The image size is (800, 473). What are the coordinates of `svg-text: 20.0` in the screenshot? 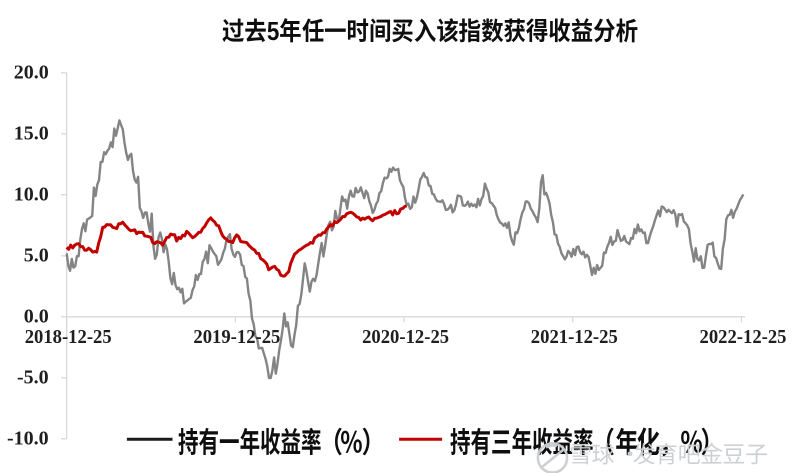 It's located at (31, 73).